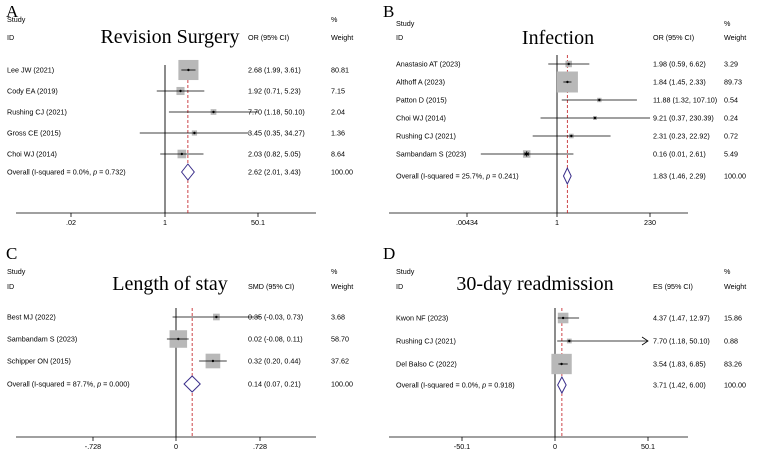 Image resolution: width=760 pixels, height=449 pixels. I want to click on study-label: Gross CE (2015), so click(34, 133).